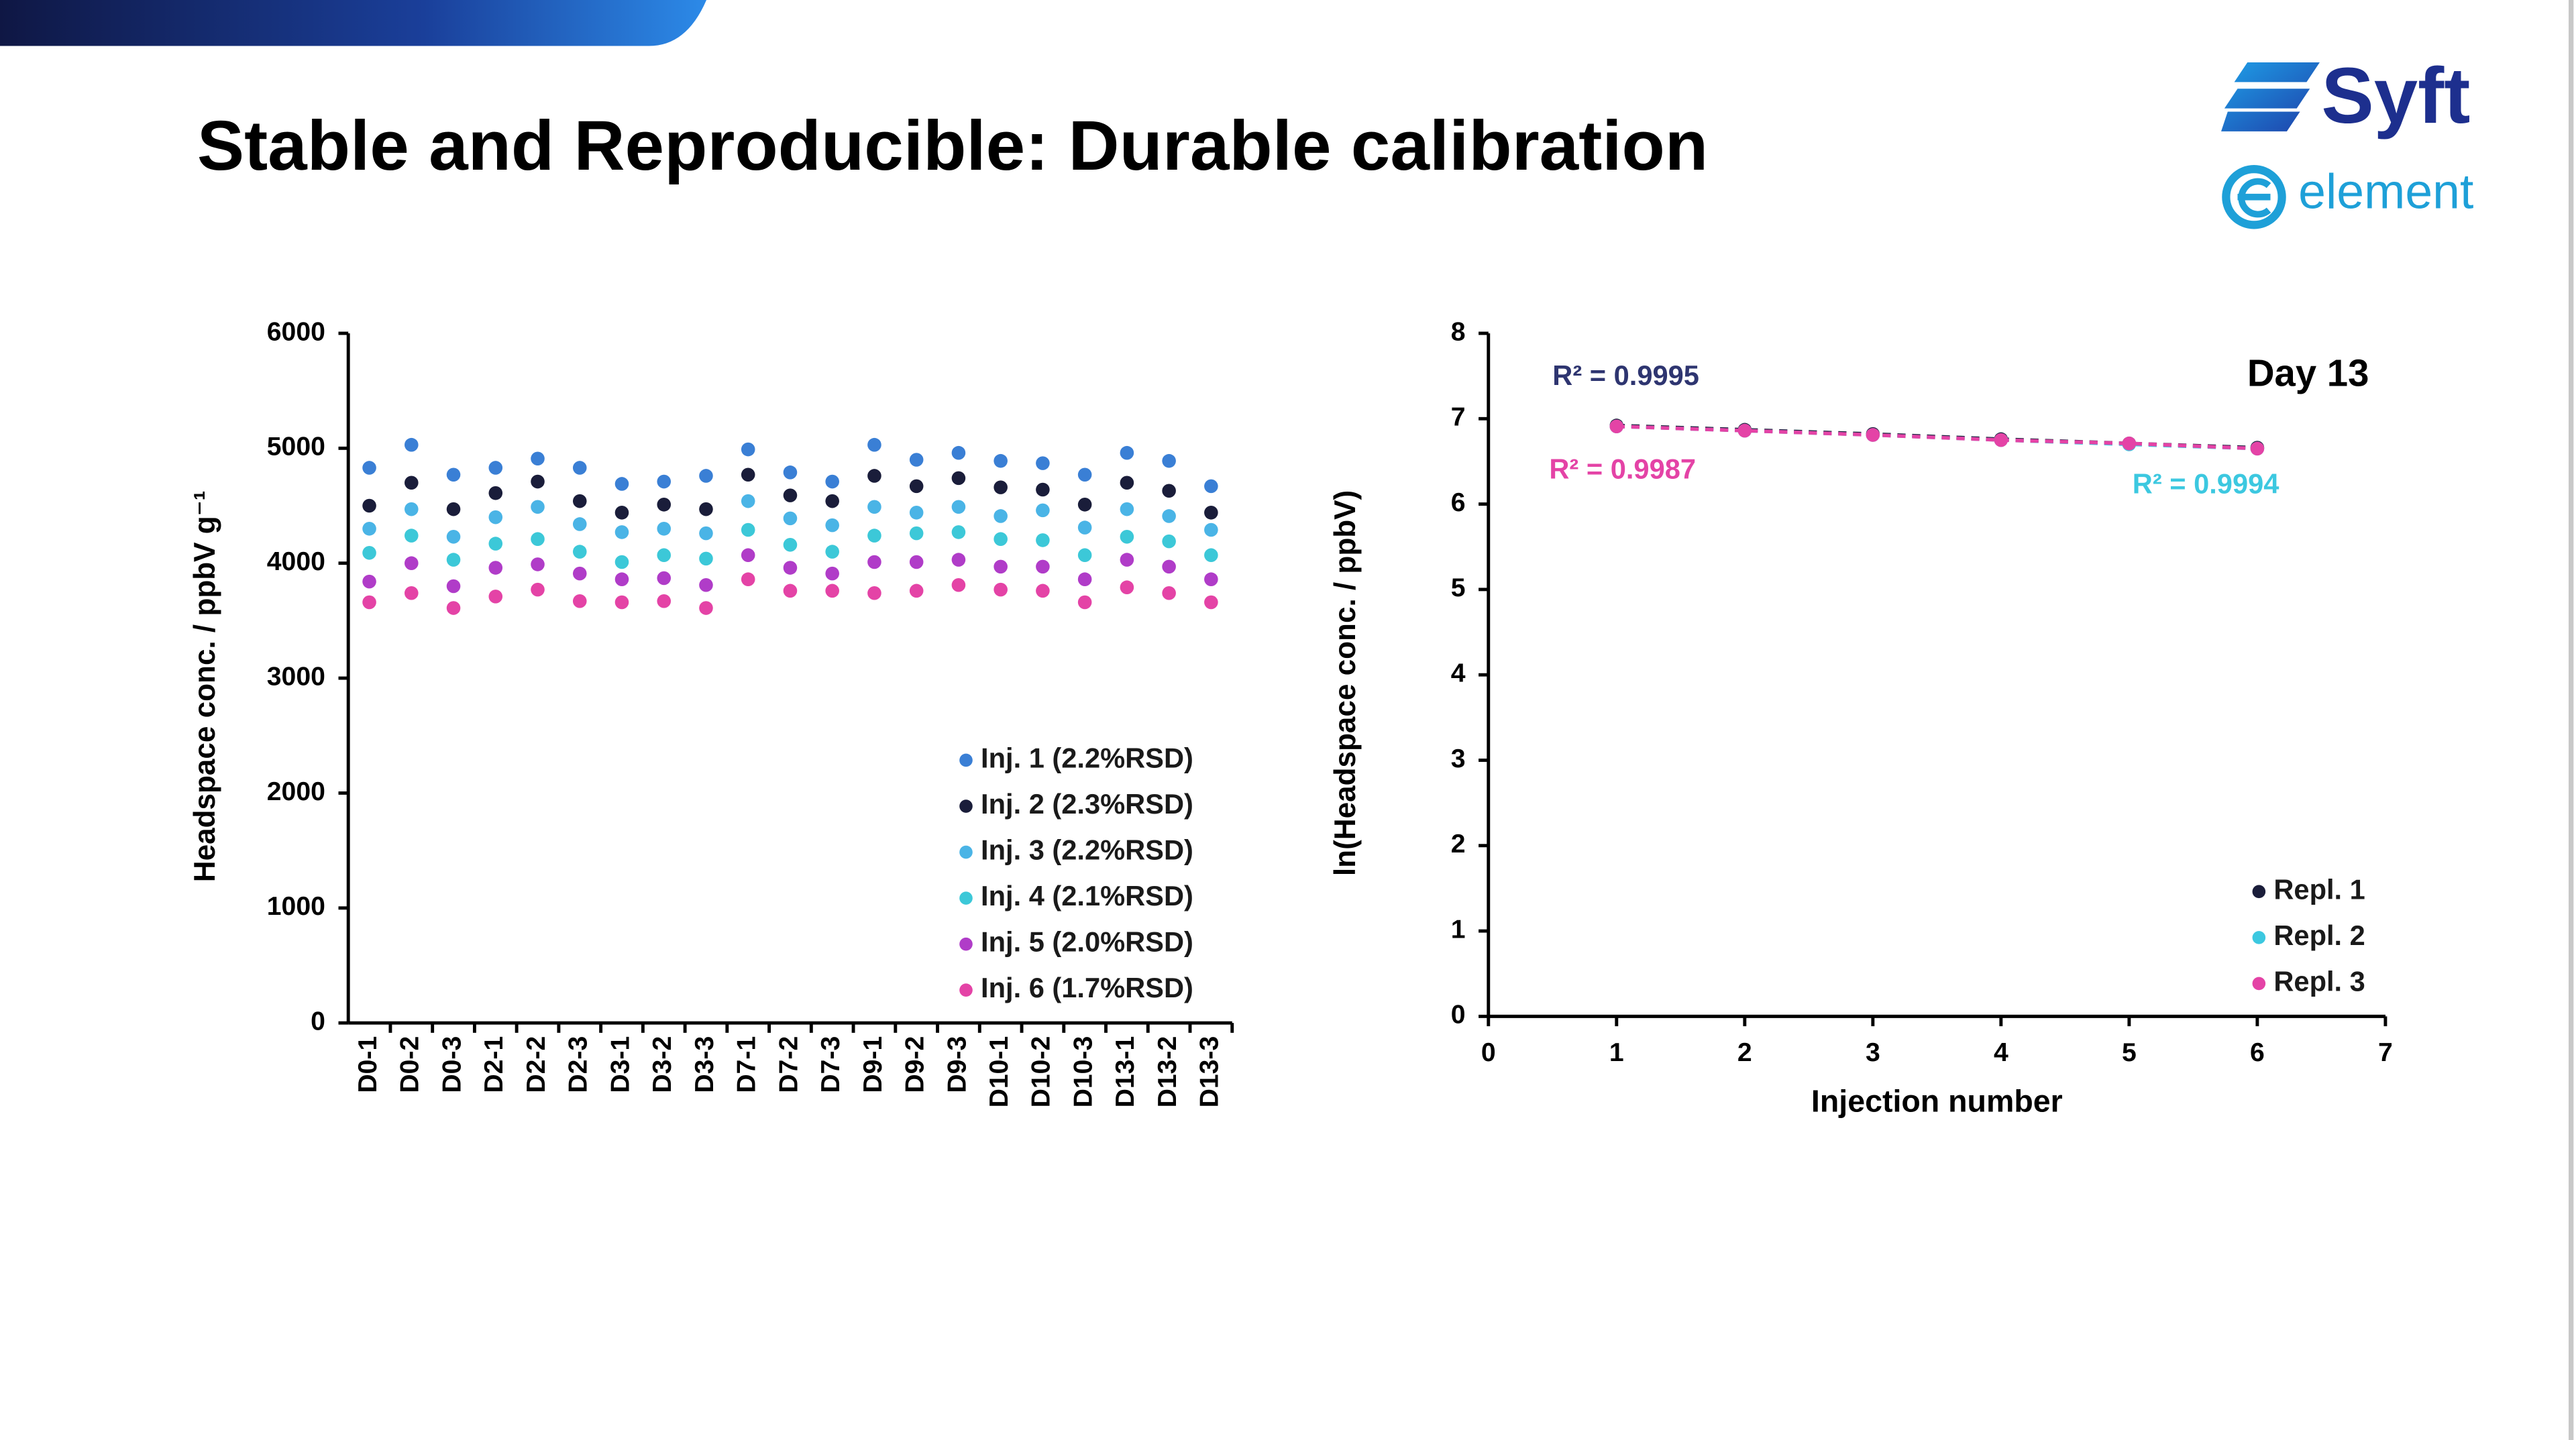  Describe the element at coordinates (2385, 191) in the screenshot. I see `element-text: element` at that location.